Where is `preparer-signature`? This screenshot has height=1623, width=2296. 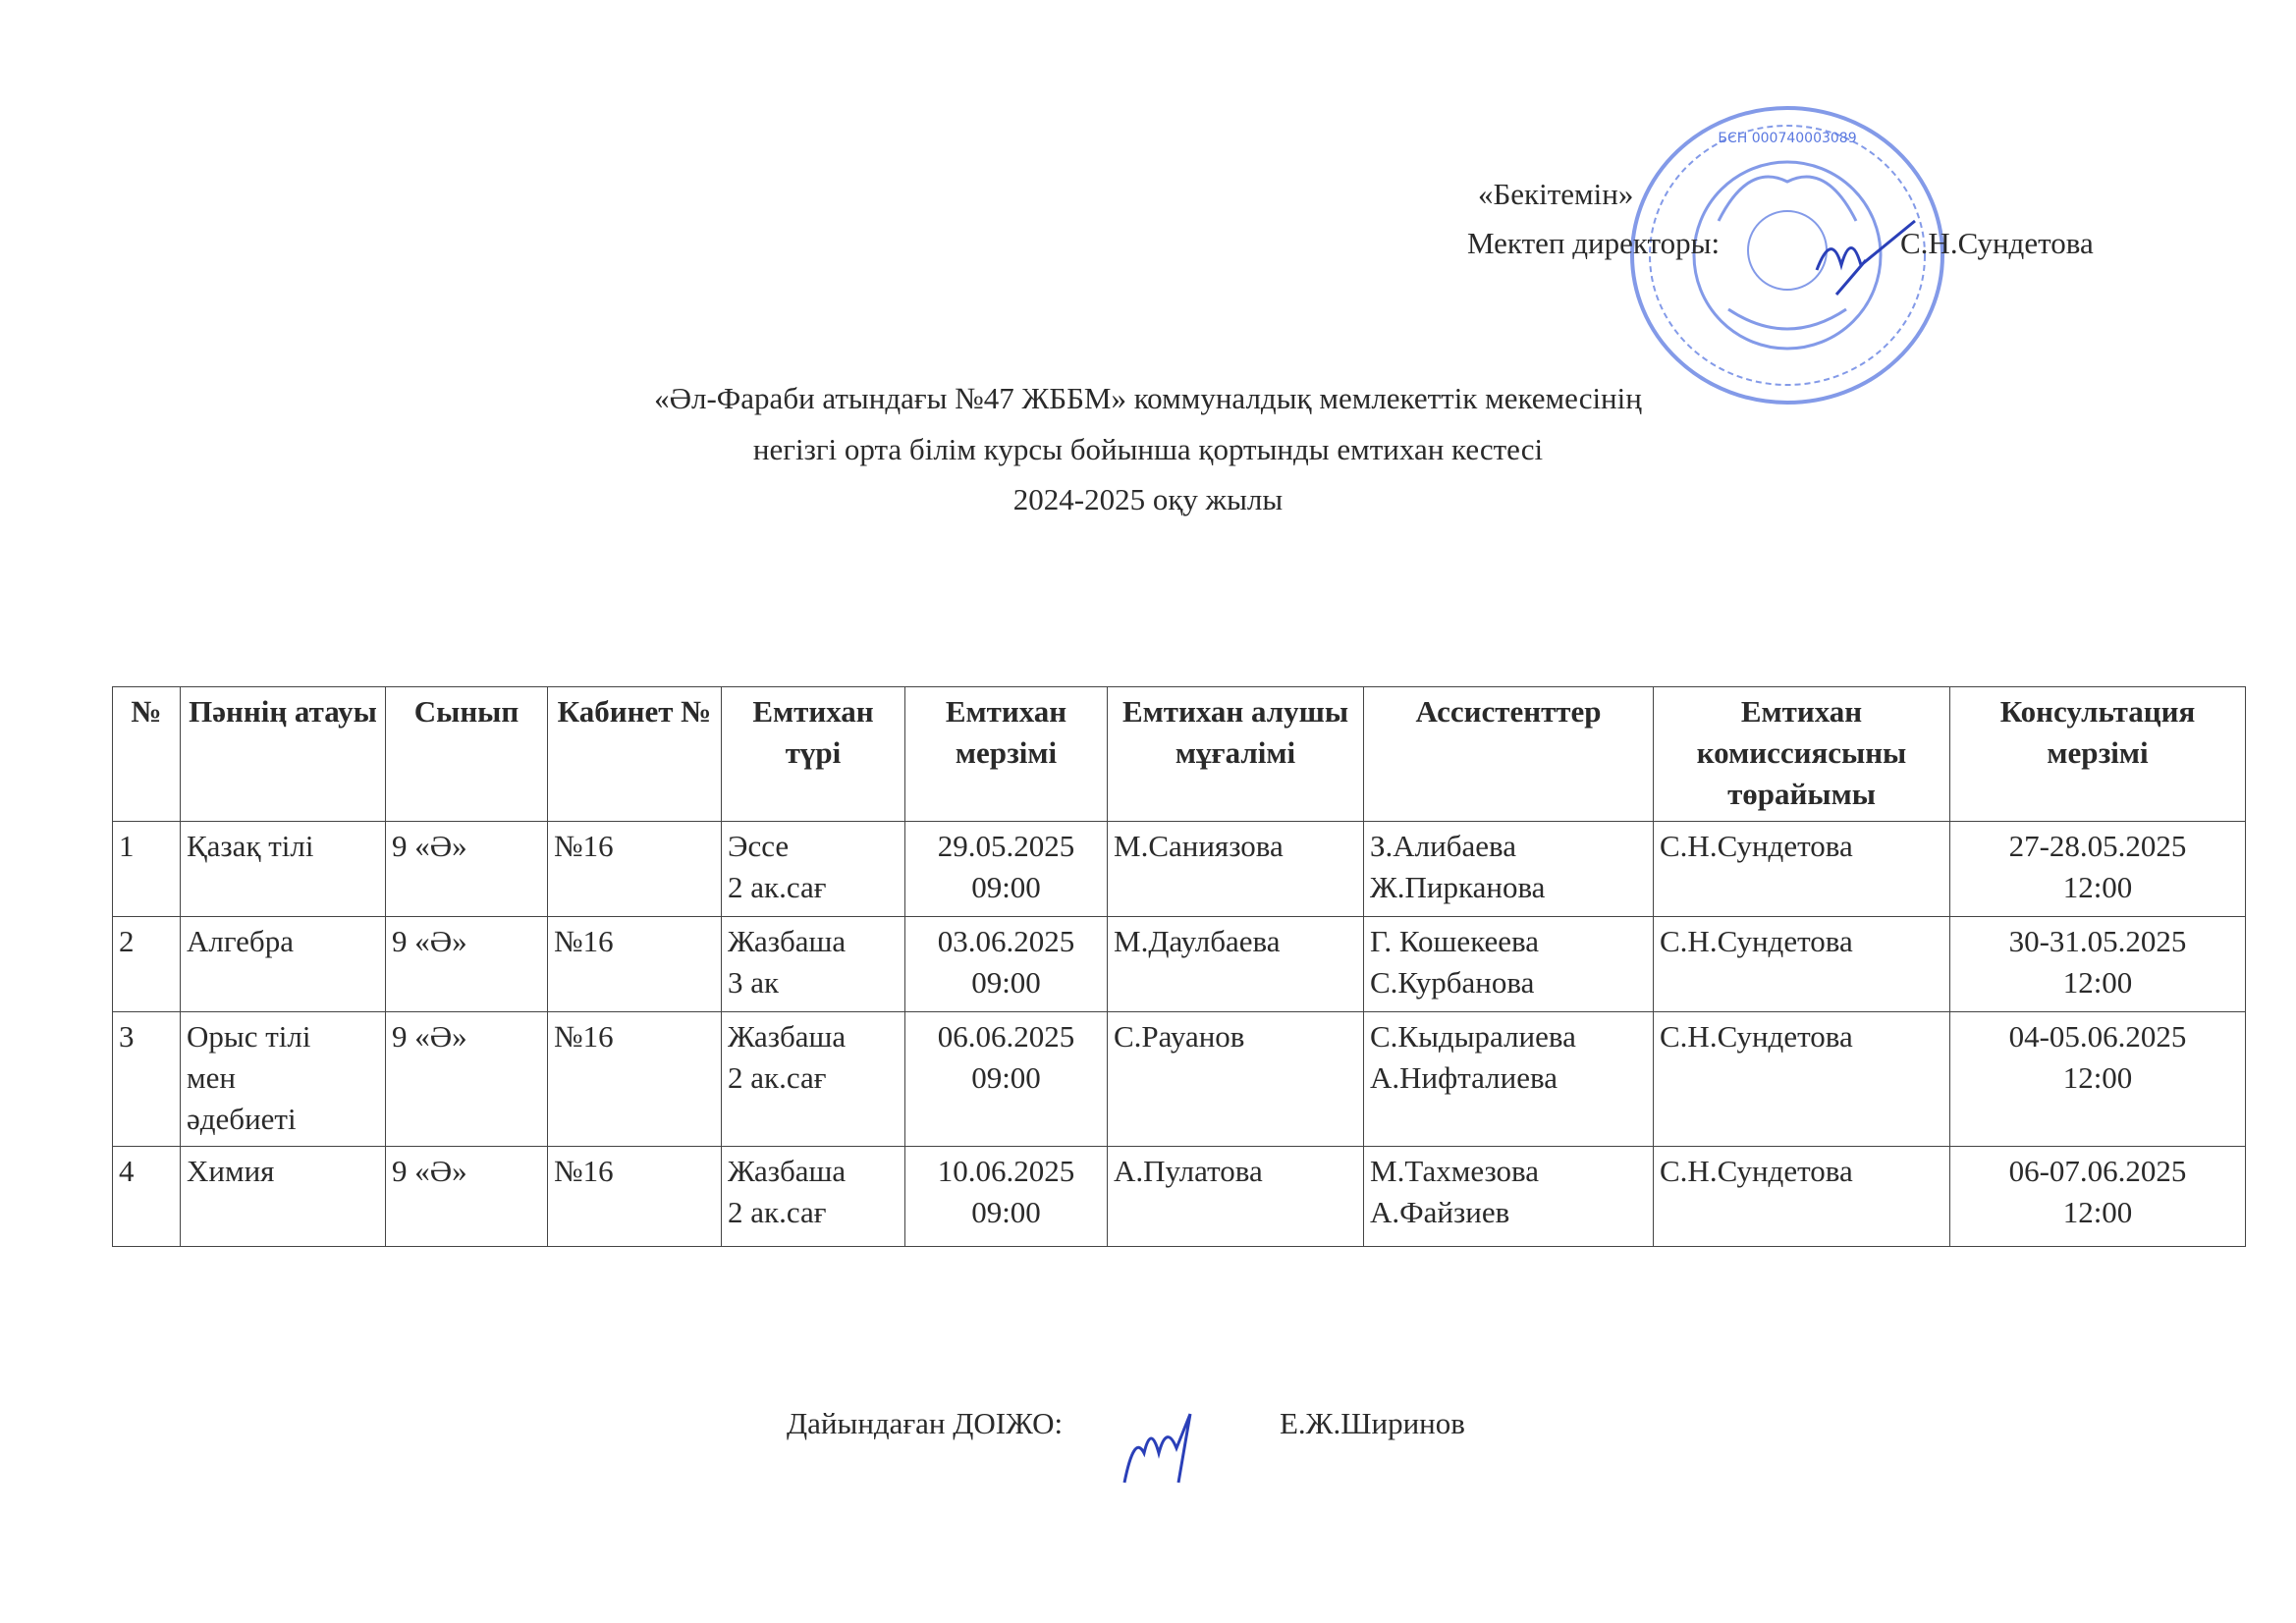
preparer-signature is located at coordinates (1157, 1448).